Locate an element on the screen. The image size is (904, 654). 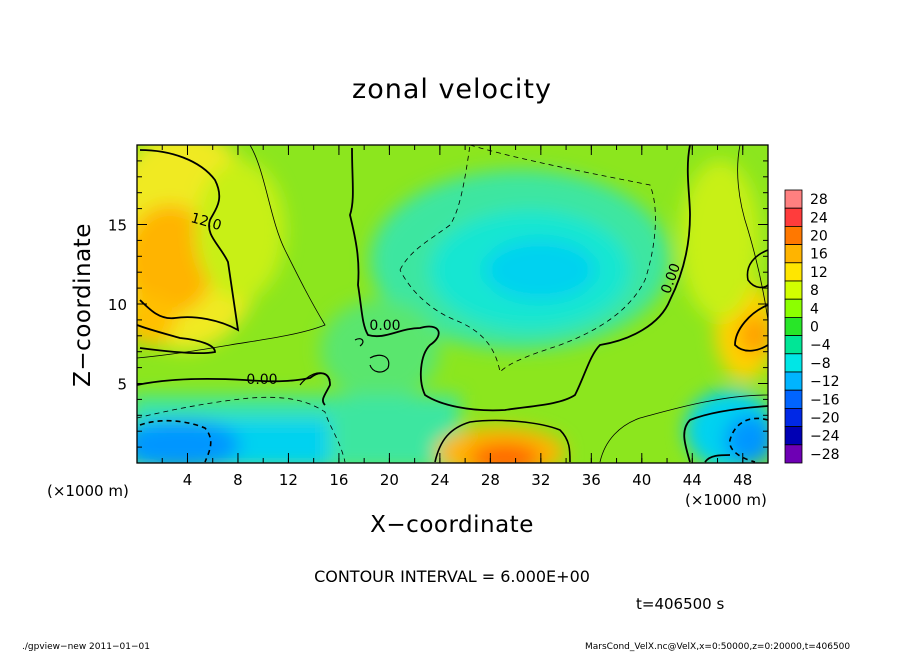
colorbar-level-label: −16 is located at coordinates (825, 400).